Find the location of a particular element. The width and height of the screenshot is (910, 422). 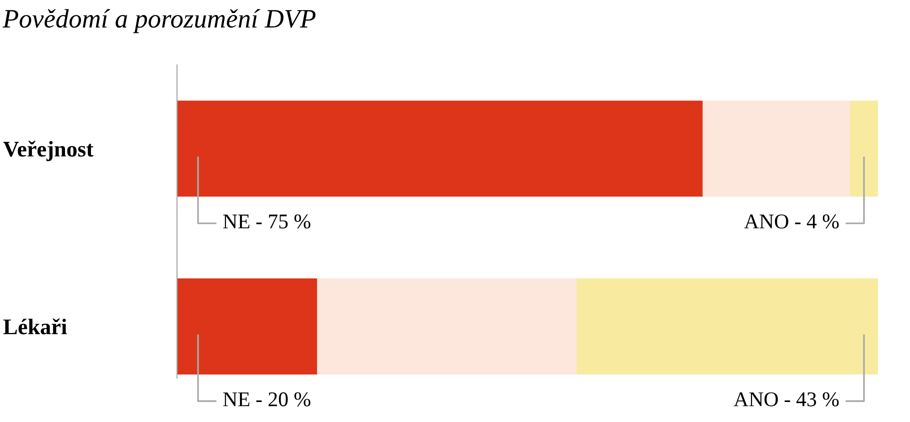

annotation: ANO - 4 % is located at coordinates (791, 221).